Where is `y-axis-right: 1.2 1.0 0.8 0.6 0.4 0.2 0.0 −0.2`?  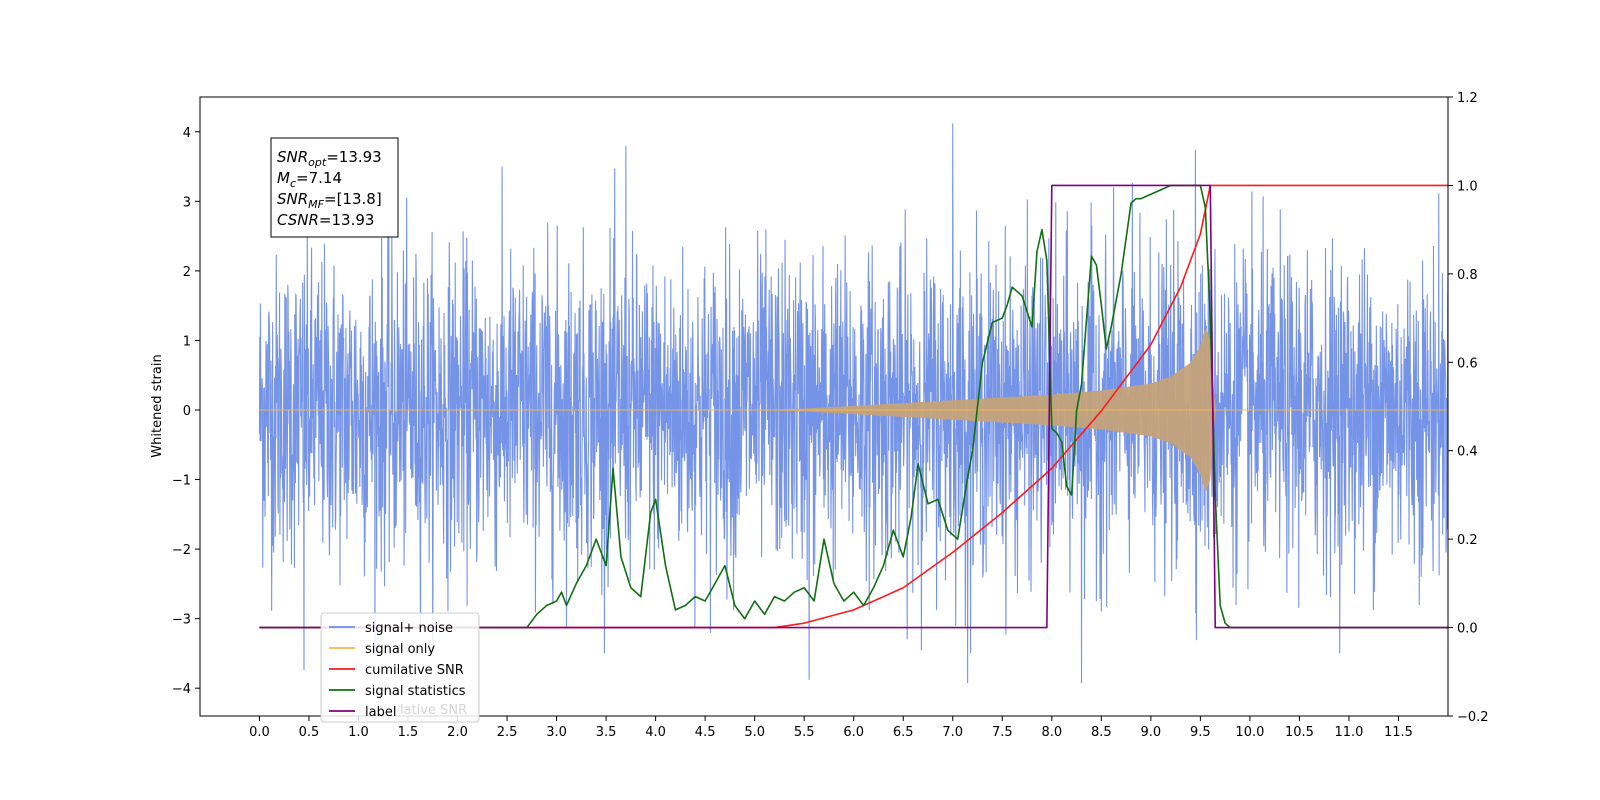 y-axis-right: 1.2 1.0 0.8 0.6 0.4 0.2 0.0 −0.2 is located at coordinates (1468, 408).